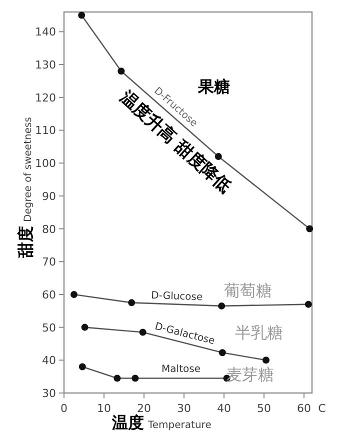  I want to click on series-label: Maltose, so click(181, 370).